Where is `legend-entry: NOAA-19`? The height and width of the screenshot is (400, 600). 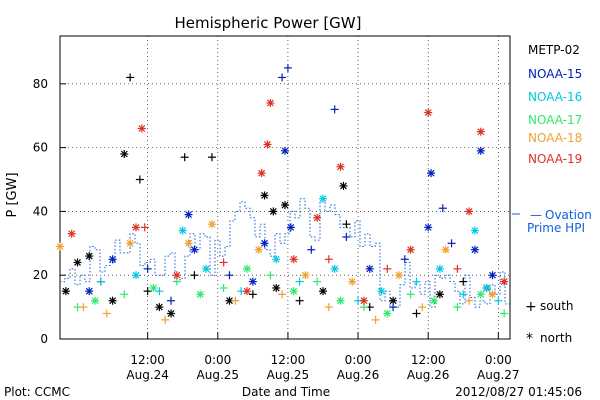 legend-entry: NOAA-19 is located at coordinates (555, 159).